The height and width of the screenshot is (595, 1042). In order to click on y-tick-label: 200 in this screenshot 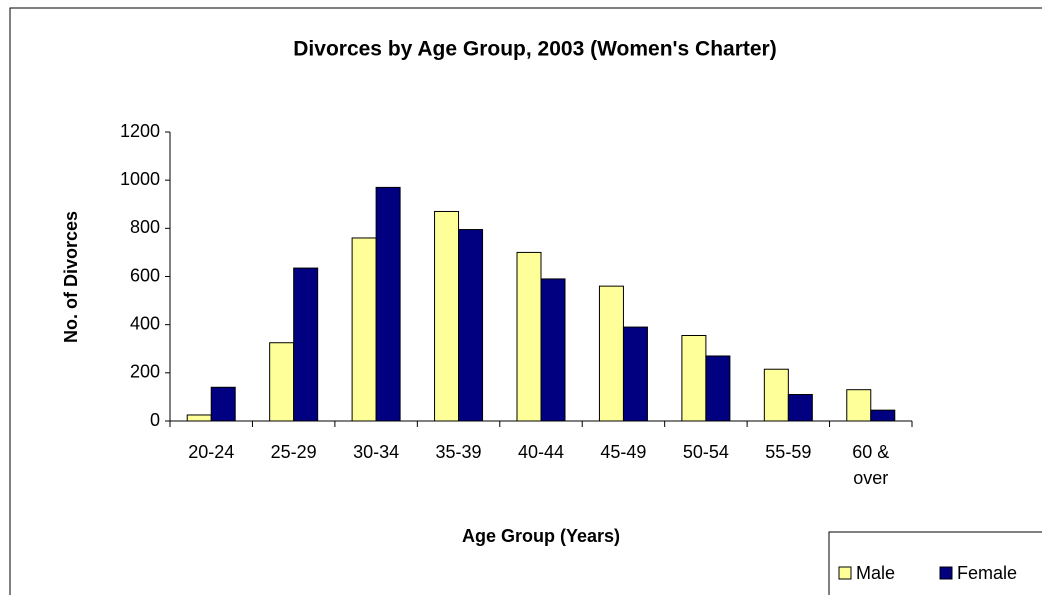, I will do `click(145, 372)`.